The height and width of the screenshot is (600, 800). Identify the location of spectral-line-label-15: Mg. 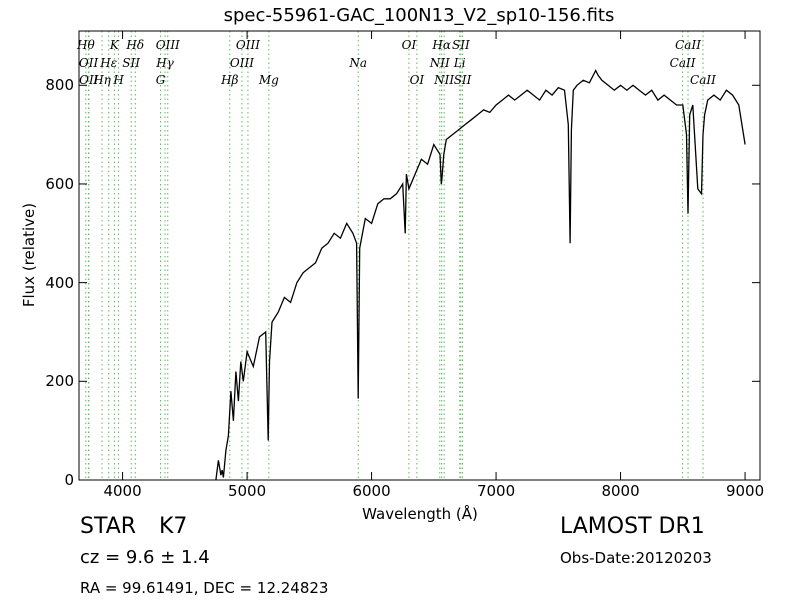
(268, 80).